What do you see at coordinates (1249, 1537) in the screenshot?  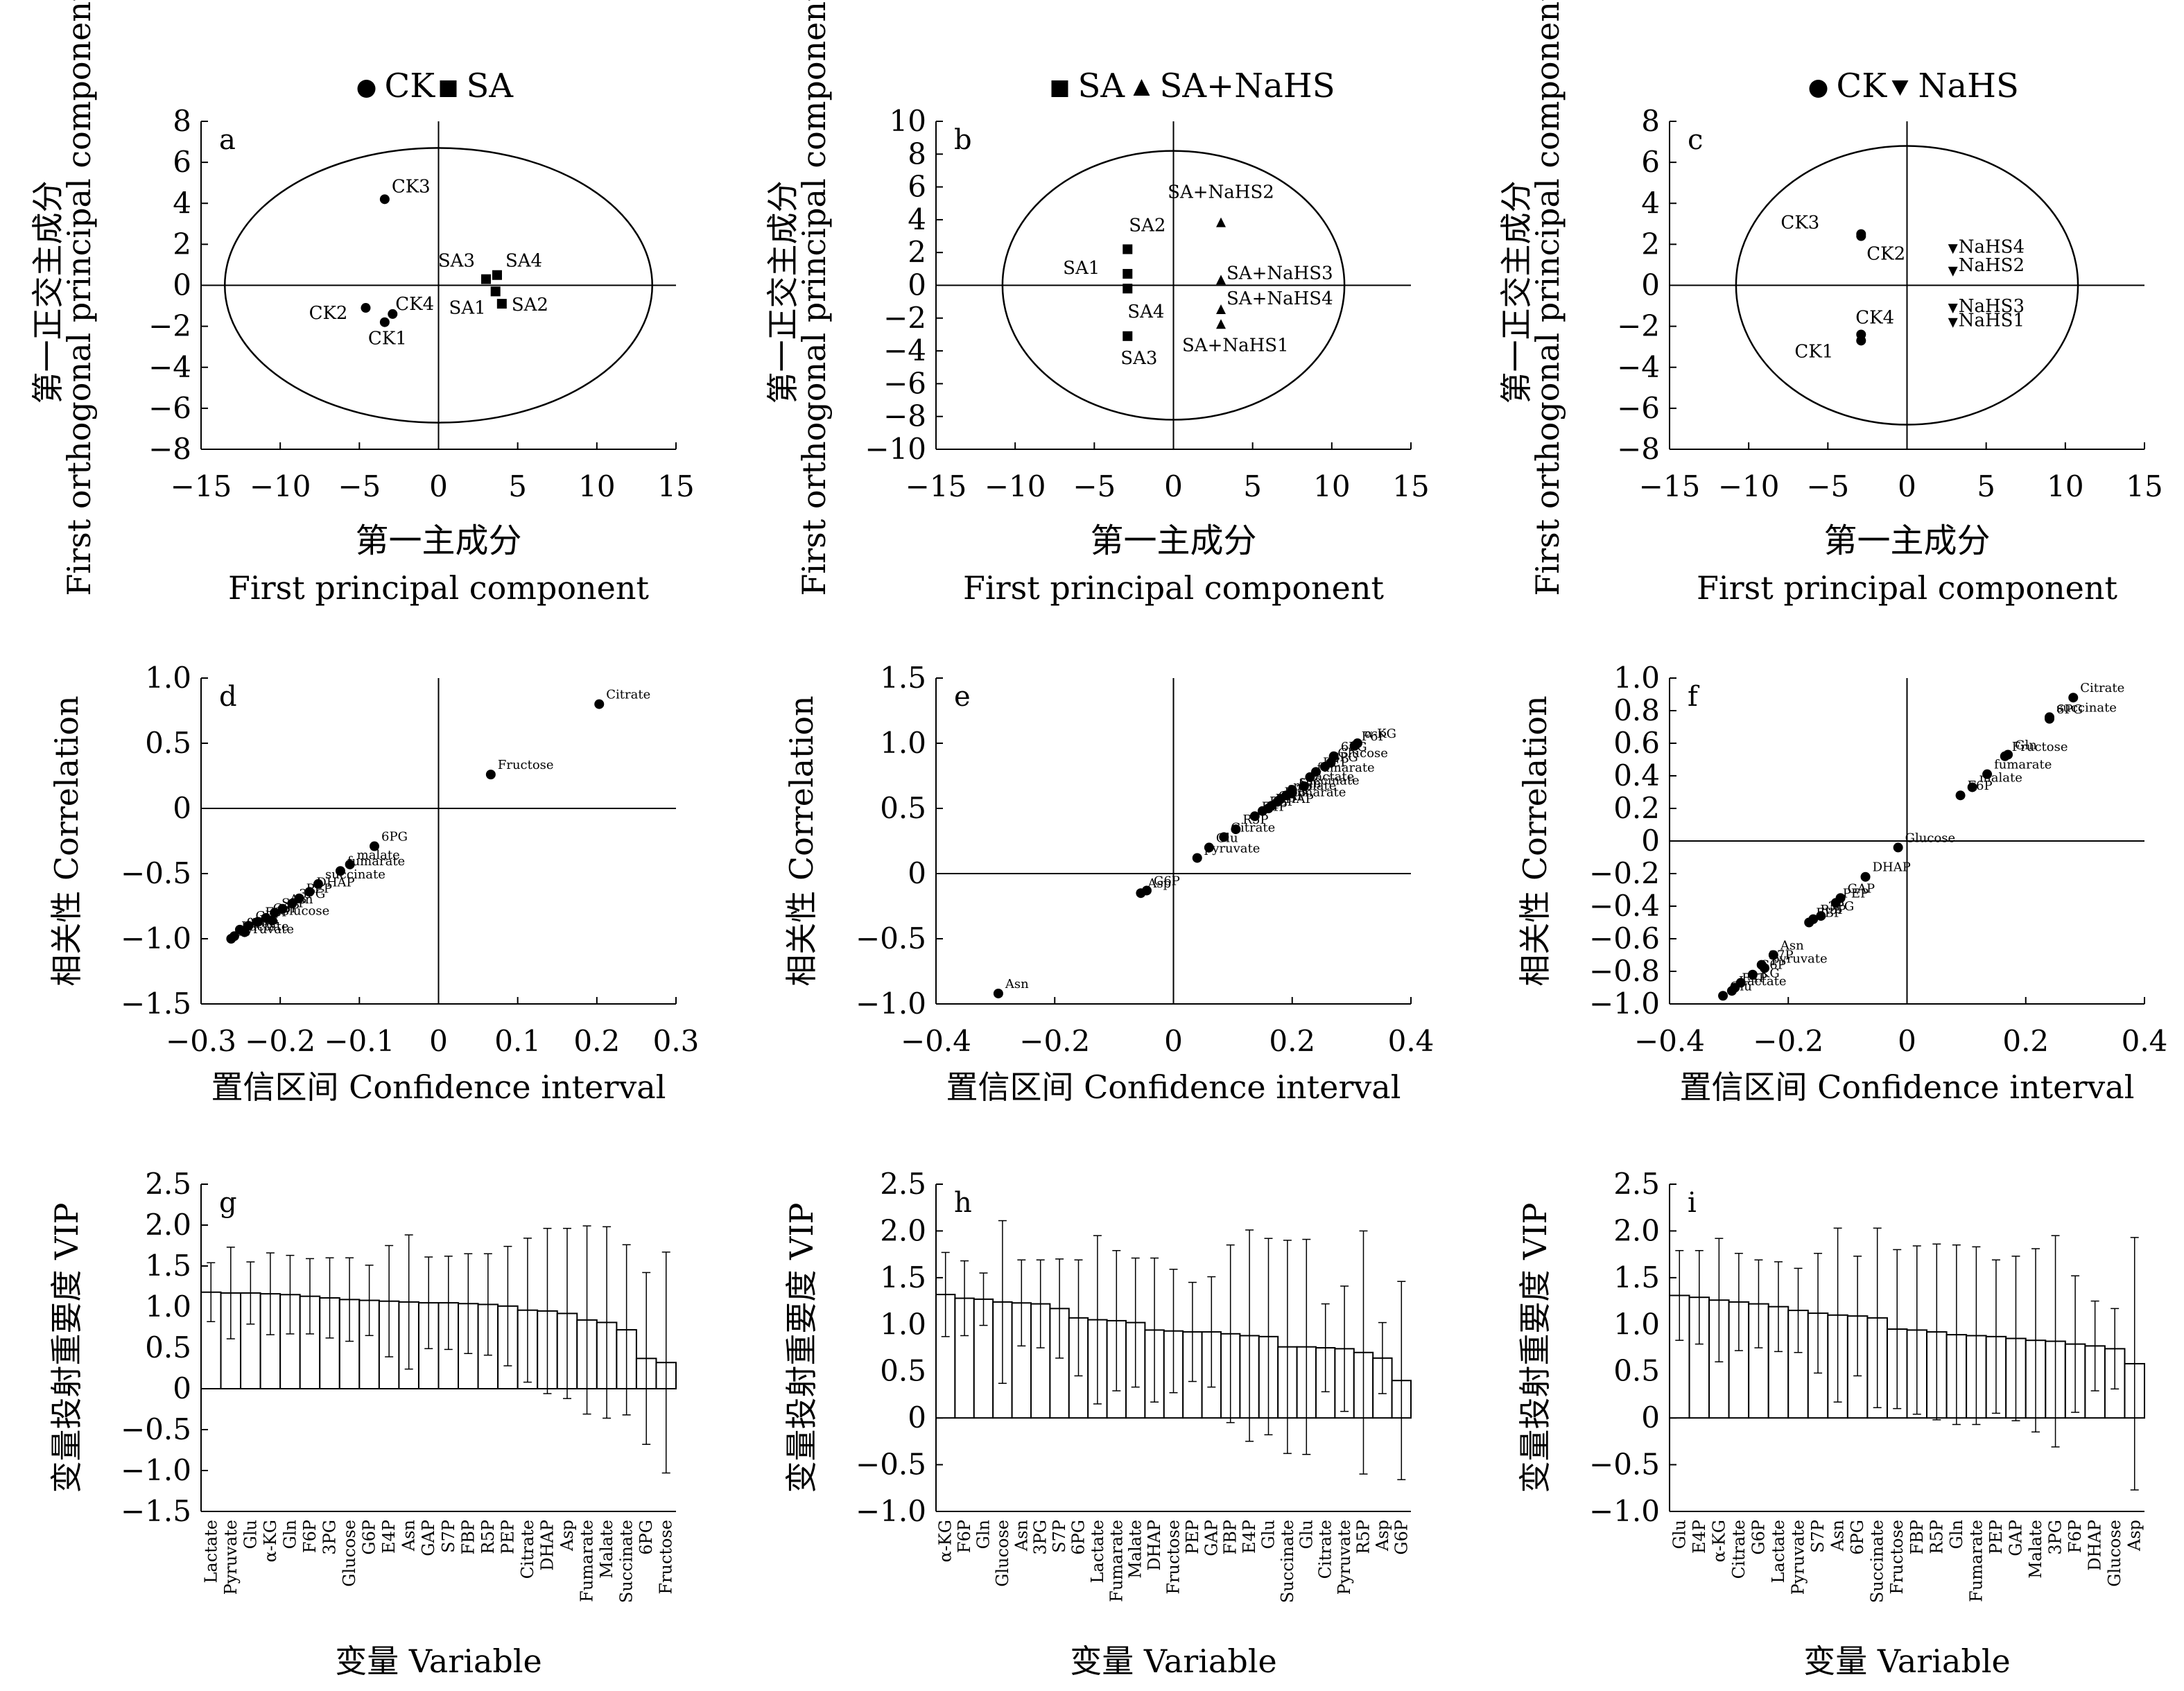 I see `category-label: E4P` at bounding box center [1249, 1537].